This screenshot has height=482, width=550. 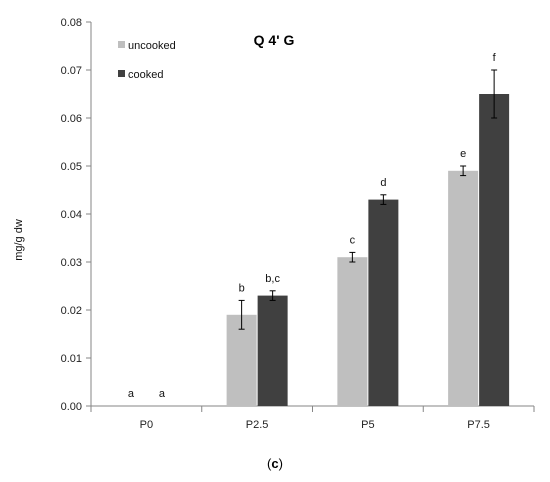 What do you see at coordinates (495, 58) in the screenshot?
I see `significance-letter: f` at bounding box center [495, 58].